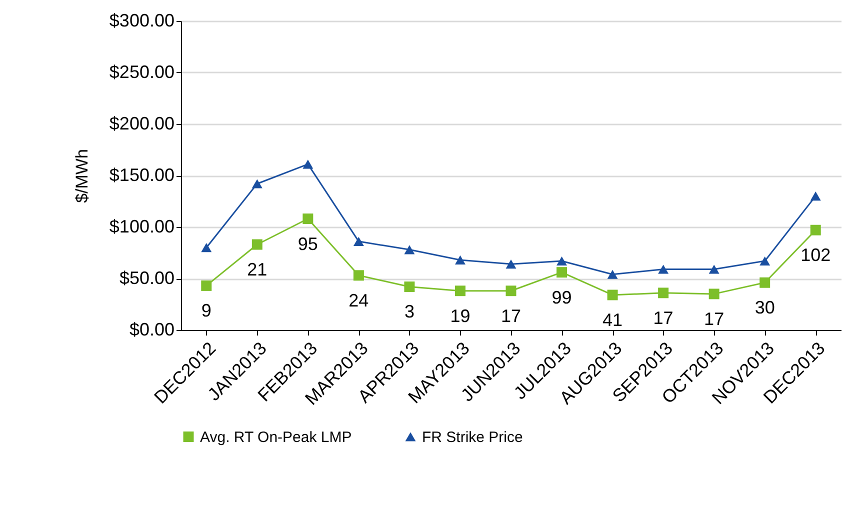 The height and width of the screenshot is (525, 854). Describe the element at coordinates (815, 255) in the screenshot. I see `annotation: 102` at that location.